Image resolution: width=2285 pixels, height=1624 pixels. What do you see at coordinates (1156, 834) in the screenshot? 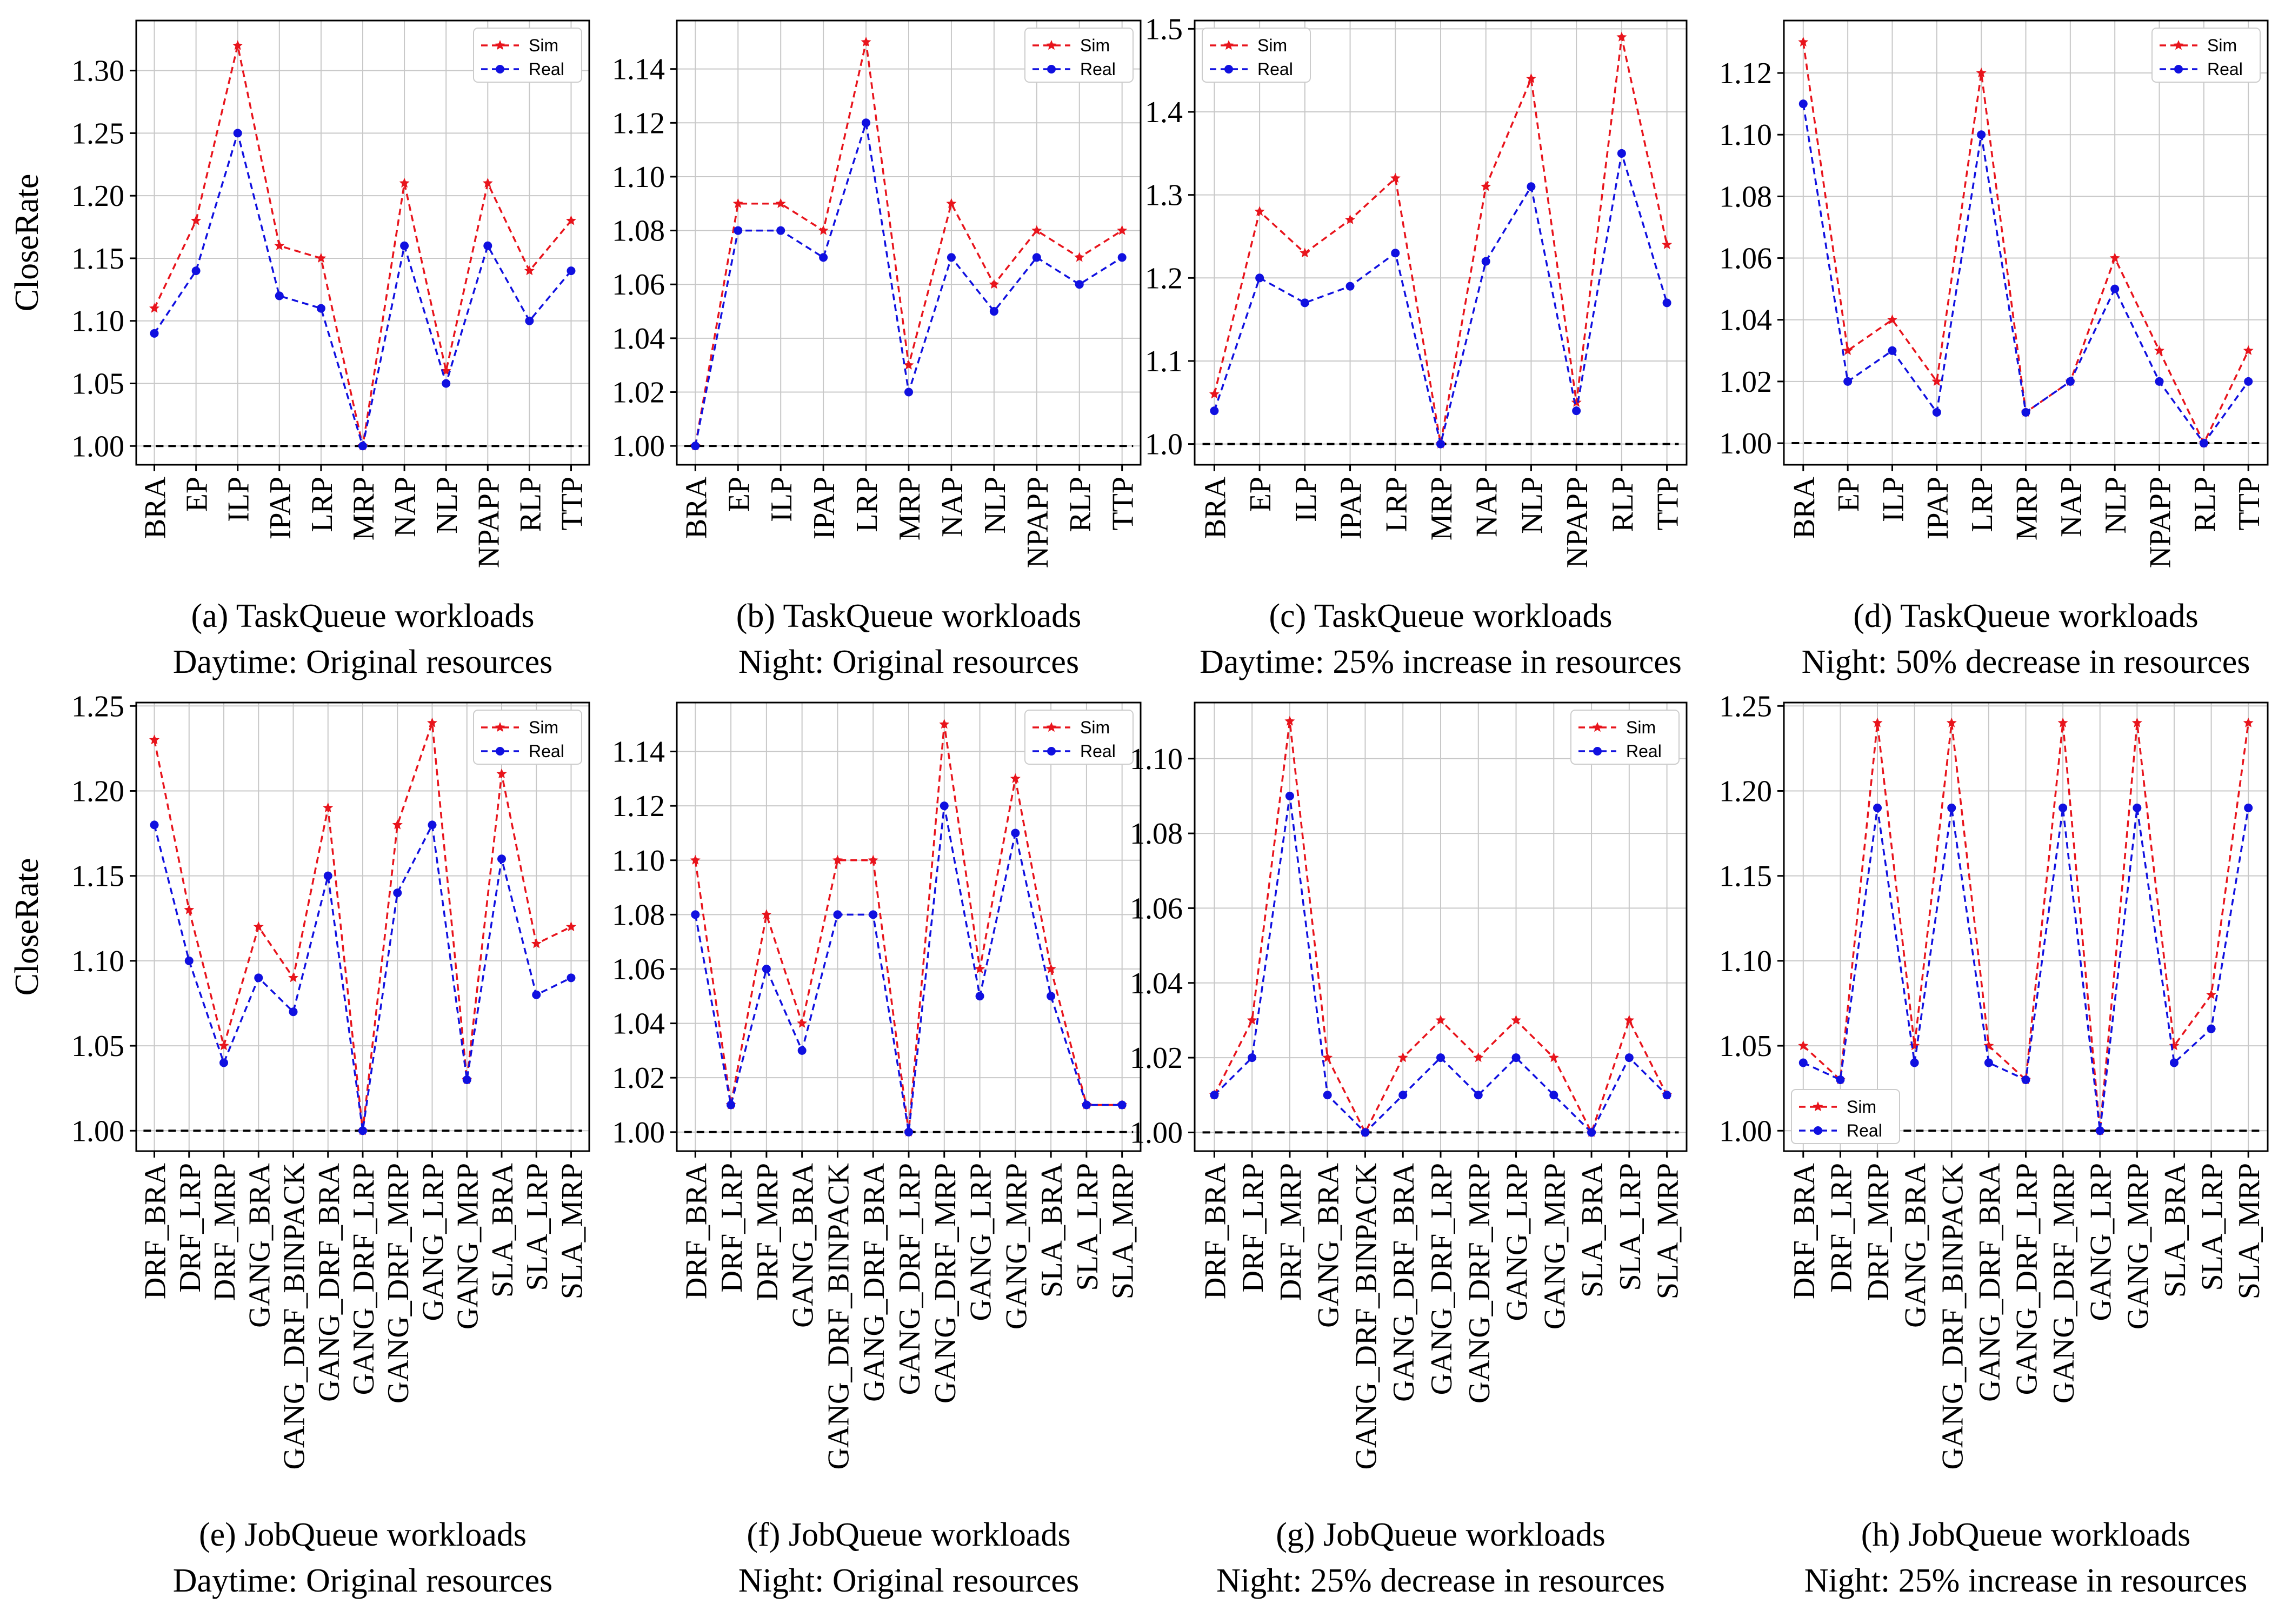
I see `y-tick-label: 1.08` at bounding box center [1156, 834].